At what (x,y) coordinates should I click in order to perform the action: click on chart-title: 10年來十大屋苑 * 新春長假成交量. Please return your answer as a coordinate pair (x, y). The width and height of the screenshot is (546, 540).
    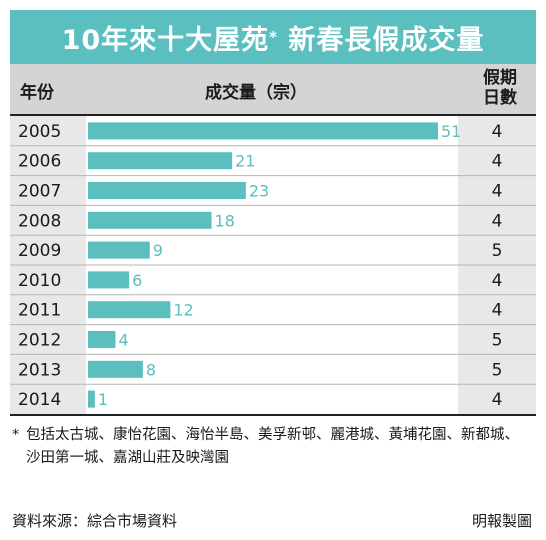
    Looking at the image, I should click on (273, 37).